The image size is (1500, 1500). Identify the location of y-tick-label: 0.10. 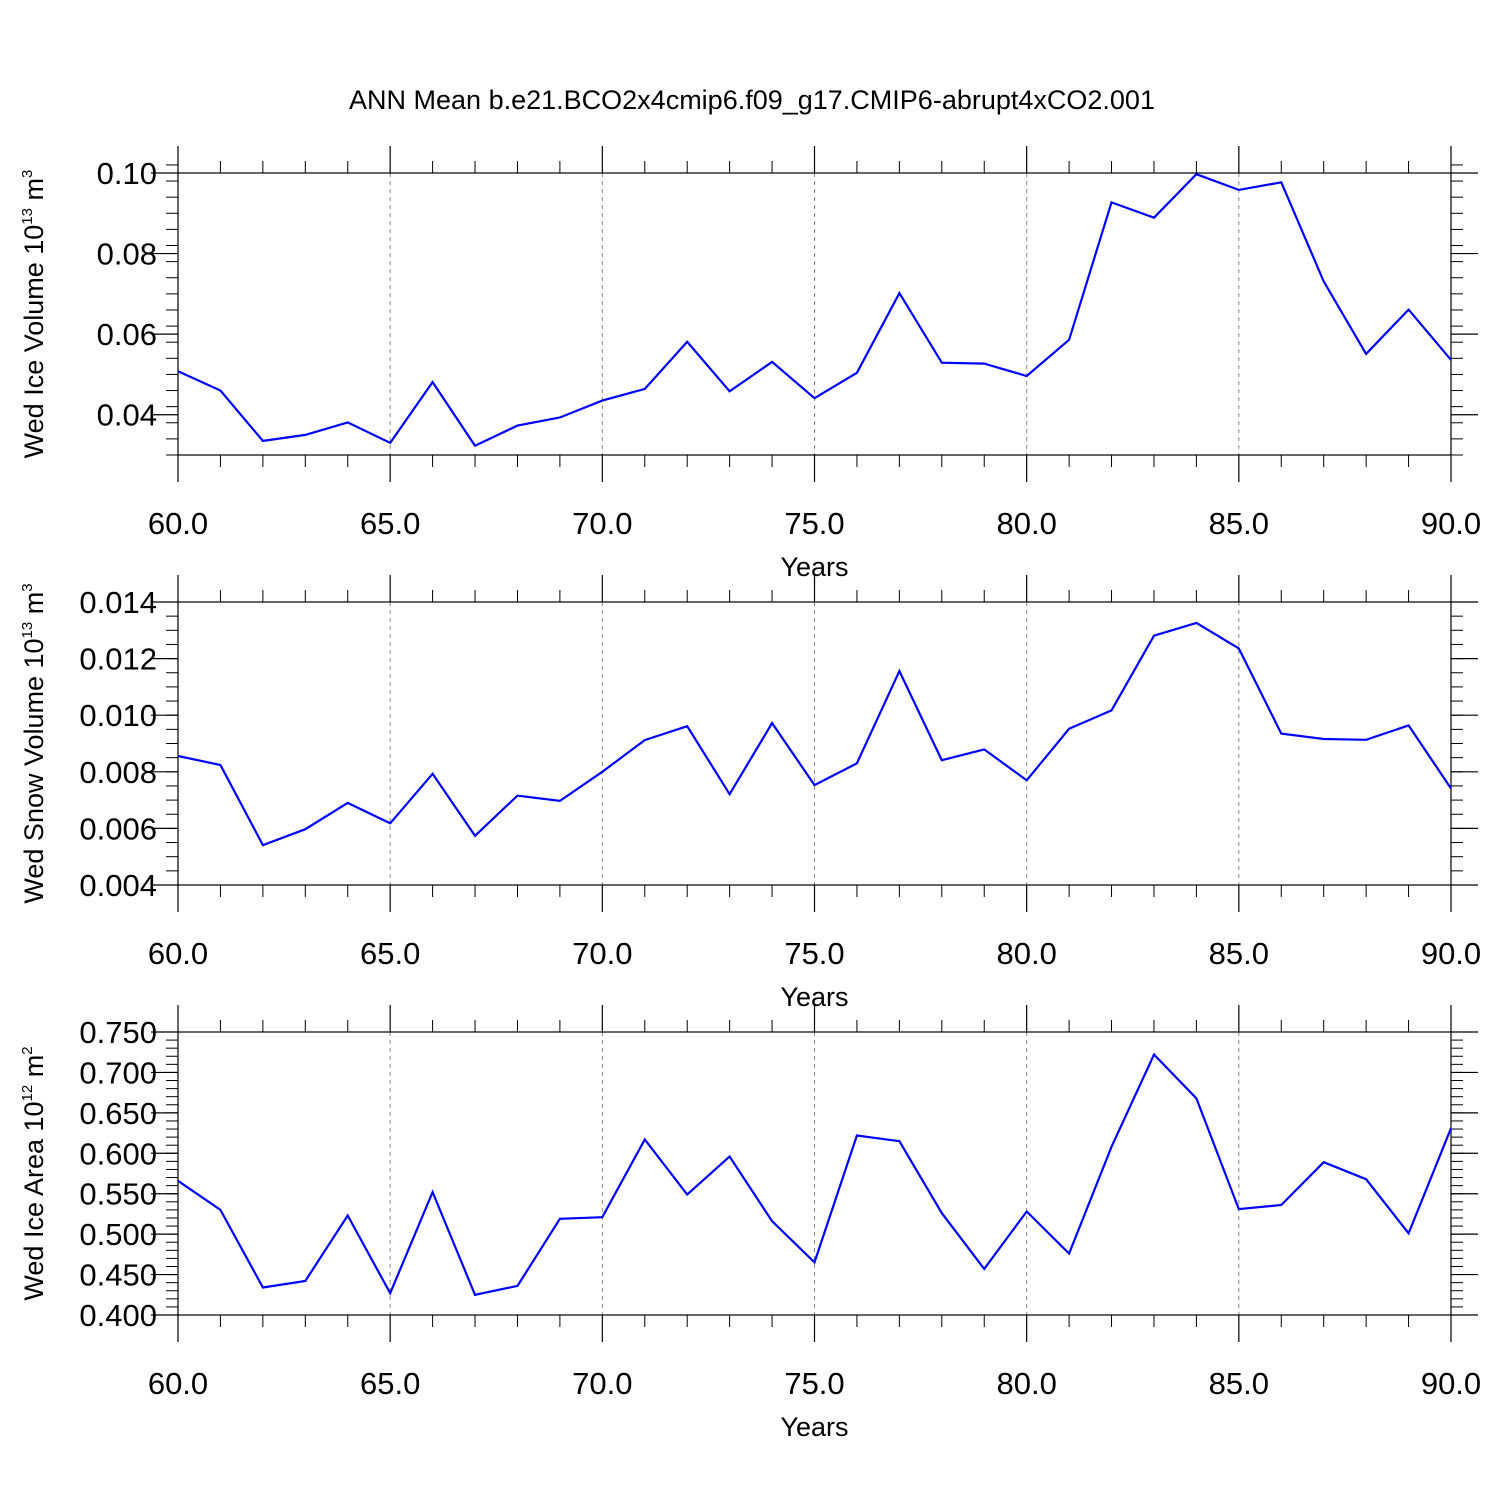
(127, 173).